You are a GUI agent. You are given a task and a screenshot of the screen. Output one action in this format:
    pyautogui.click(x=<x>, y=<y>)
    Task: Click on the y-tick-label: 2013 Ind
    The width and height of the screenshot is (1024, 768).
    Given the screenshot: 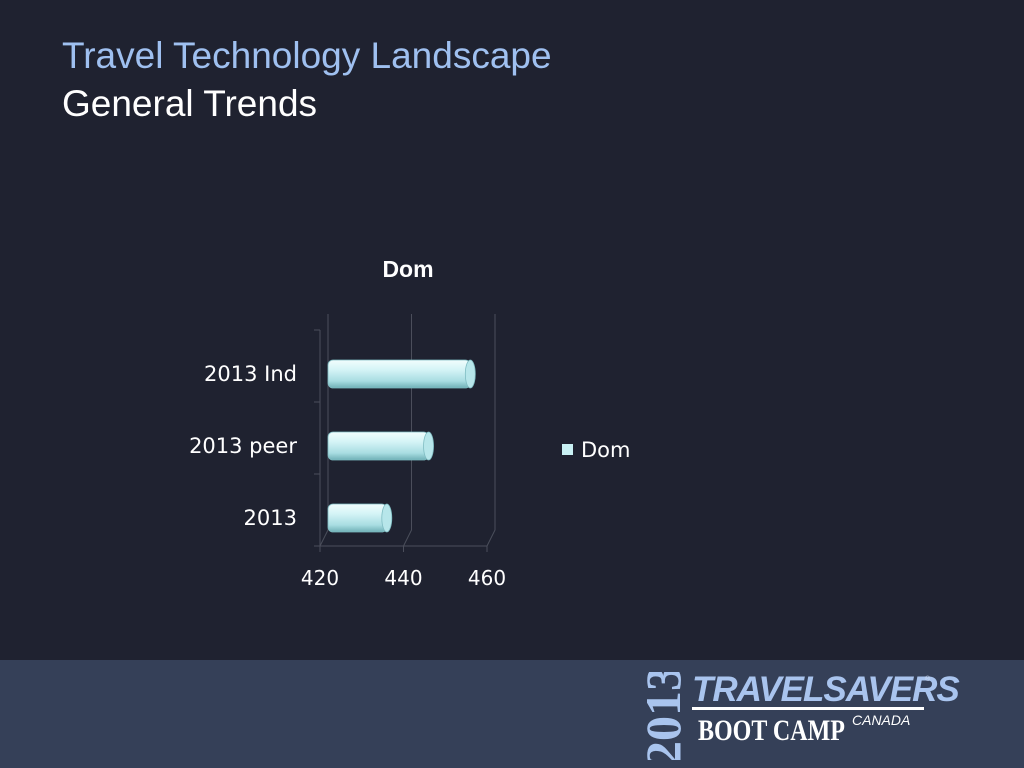 What is the action you would take?
    pyautogui.click(x=250, y=374)
    